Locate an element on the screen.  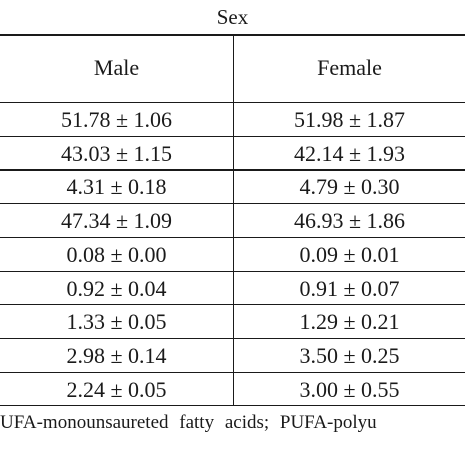
male-value: 1.33 ± 0.05 is located at coordinates (116, 322).